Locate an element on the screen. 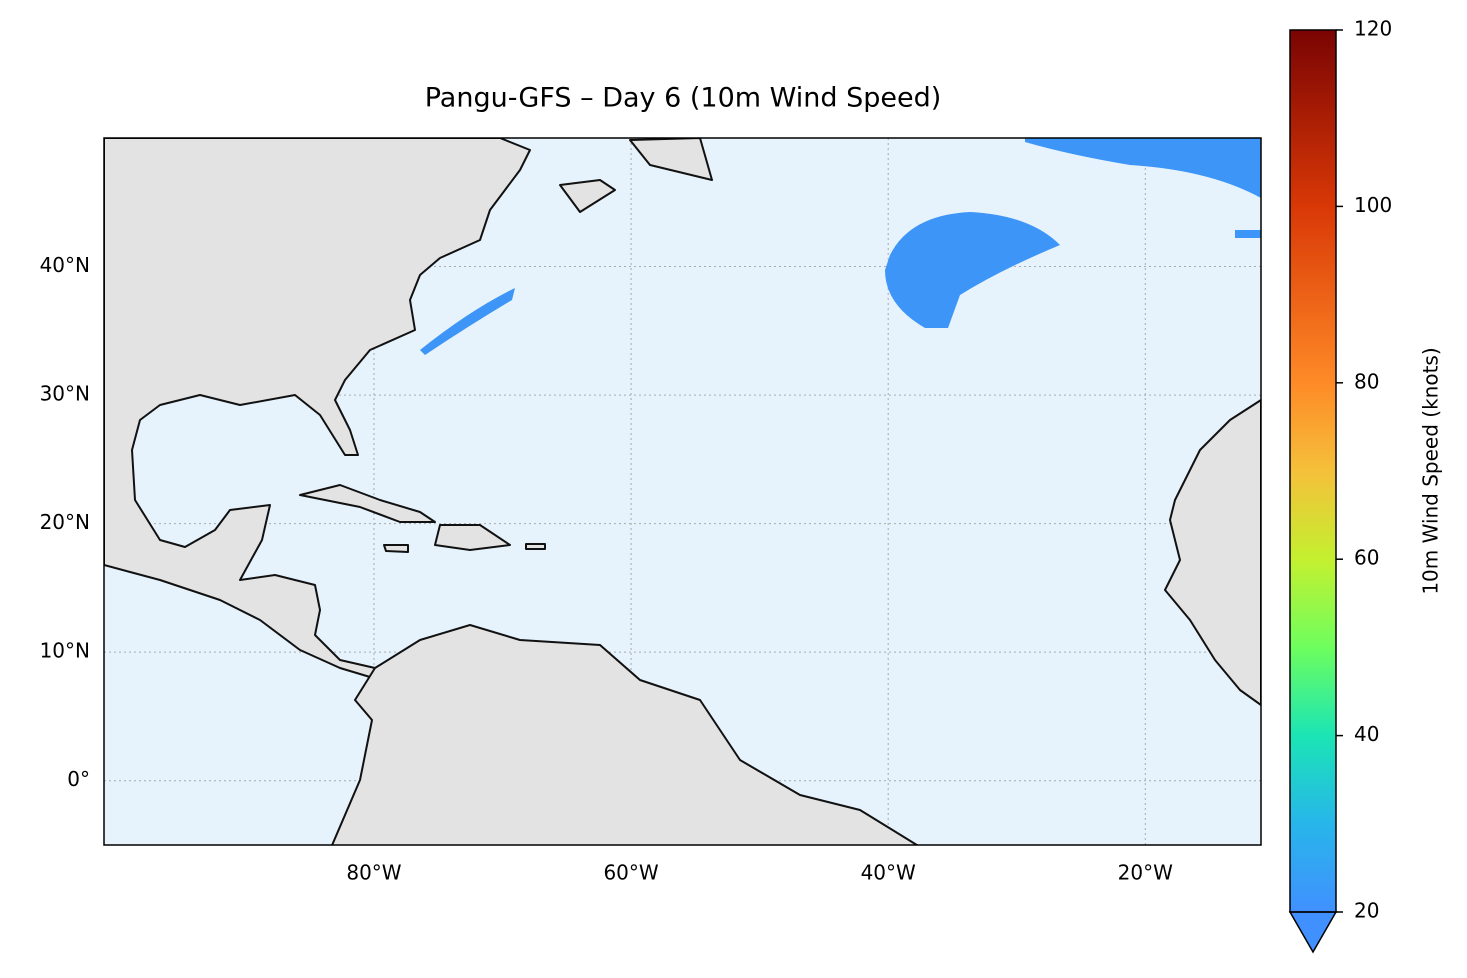 Image resolution: width=1467 pixels, height=978 pixels. y-tick-label: 0° is located at coordinates (78, 779).